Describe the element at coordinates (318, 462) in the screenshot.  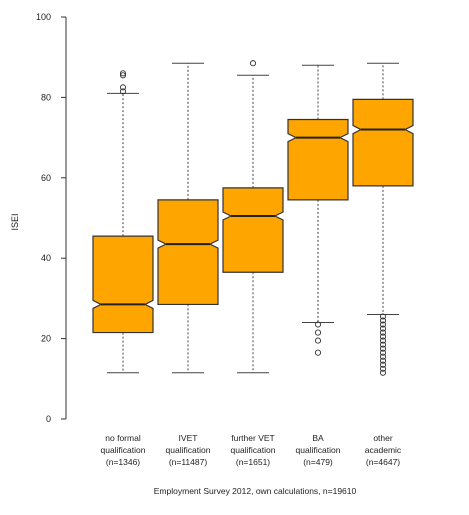
I see `category-label: (n=479)` at that location.